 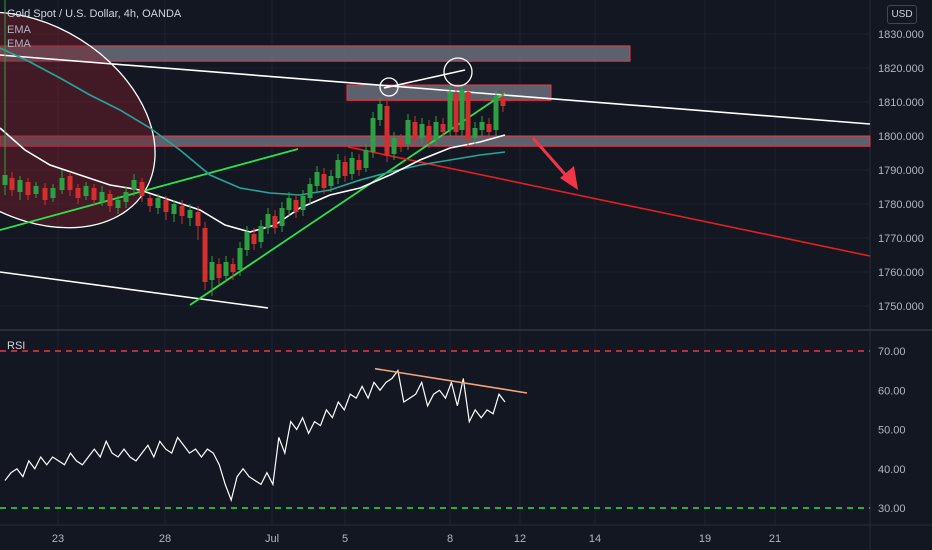 What do you see at coordinates (901, 35) in the screenshot?
I see `price-tick-label: 1830.000` at bounding box center [901, 35].